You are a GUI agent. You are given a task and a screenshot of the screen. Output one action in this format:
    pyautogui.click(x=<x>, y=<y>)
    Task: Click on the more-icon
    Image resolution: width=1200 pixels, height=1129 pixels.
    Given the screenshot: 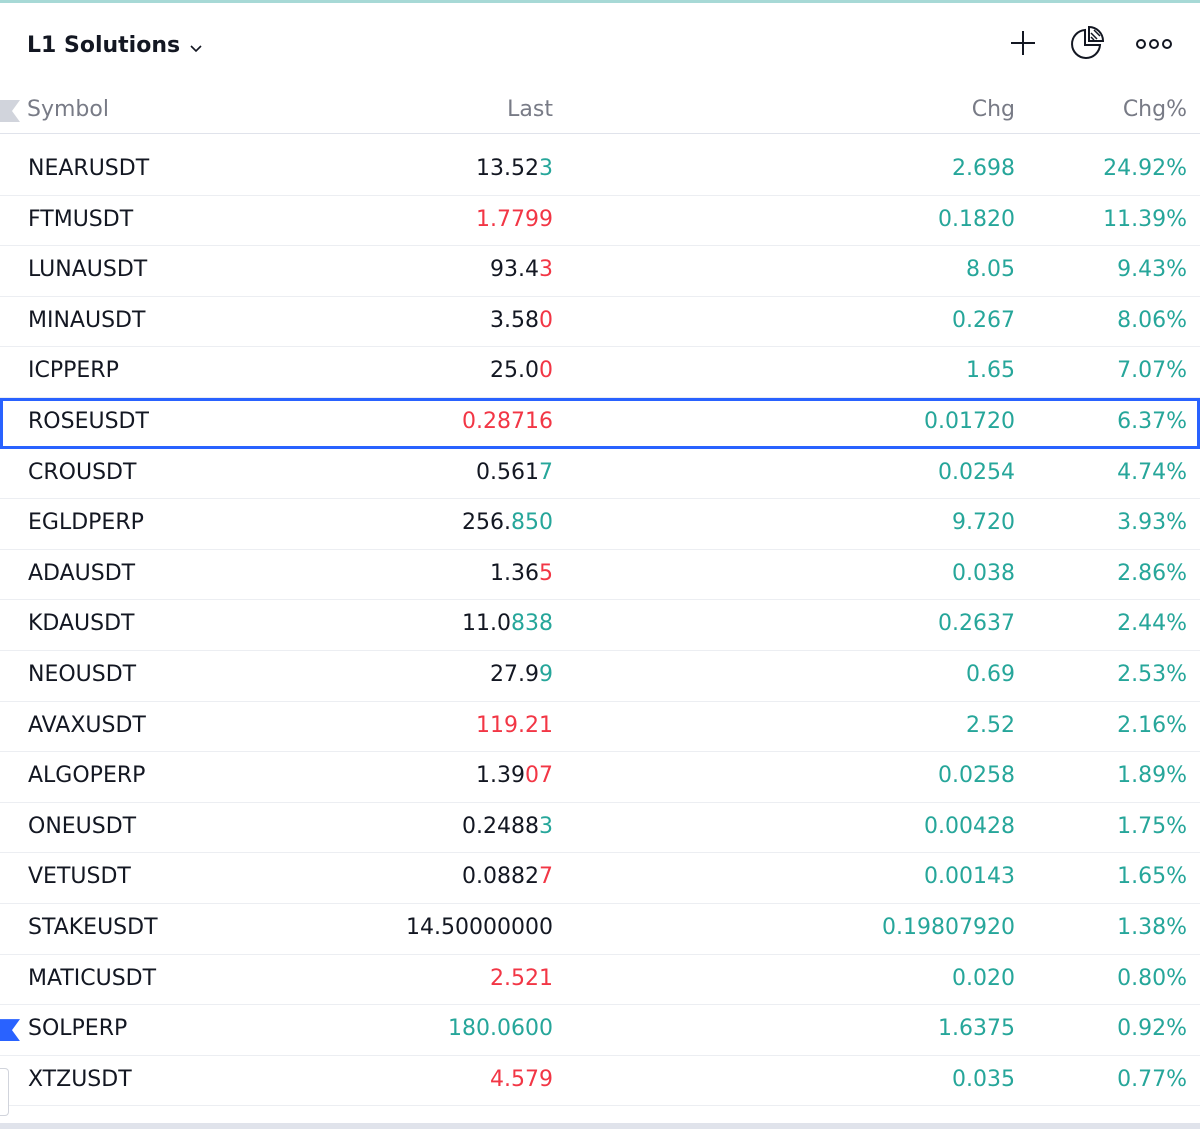 What is the action you would take?
    pyautogui.click(x=1154, y=45)
    